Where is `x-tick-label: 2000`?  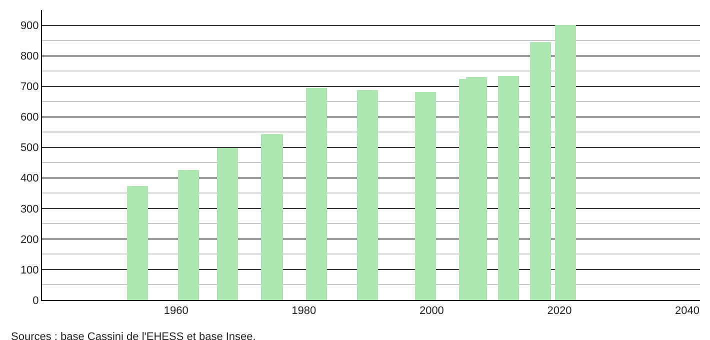
x-tick-label: 2000 is located at coordinates (431, 311).